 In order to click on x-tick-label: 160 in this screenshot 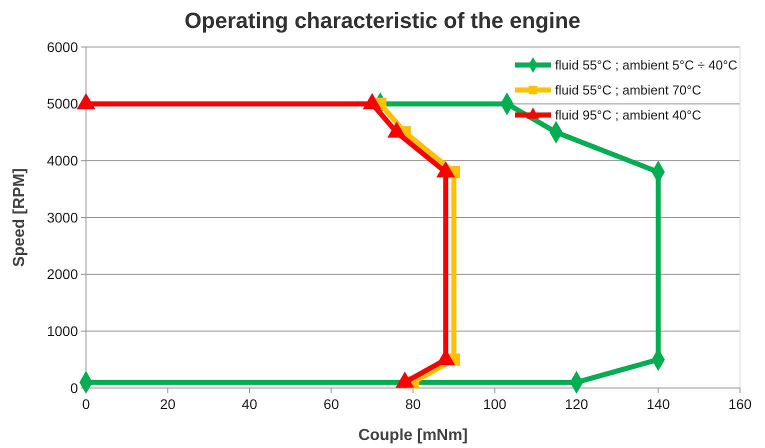, I will do `click(740, 404)`.